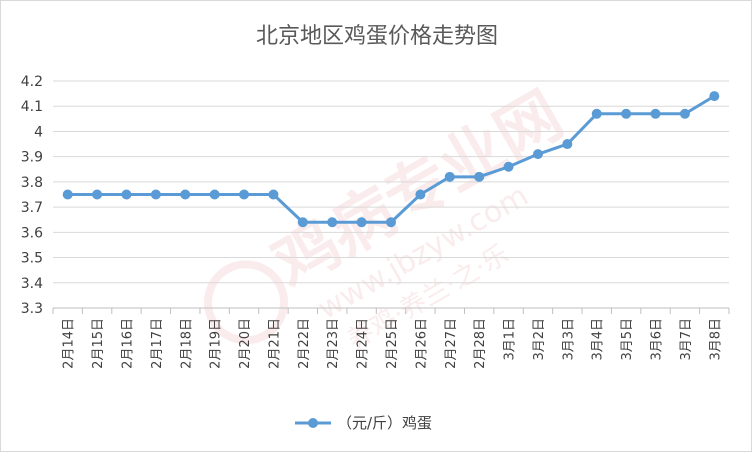  Describe the element at coordinates (568, 339) in the screenshot. I see `x-tick-label: 3月3日` at that location.